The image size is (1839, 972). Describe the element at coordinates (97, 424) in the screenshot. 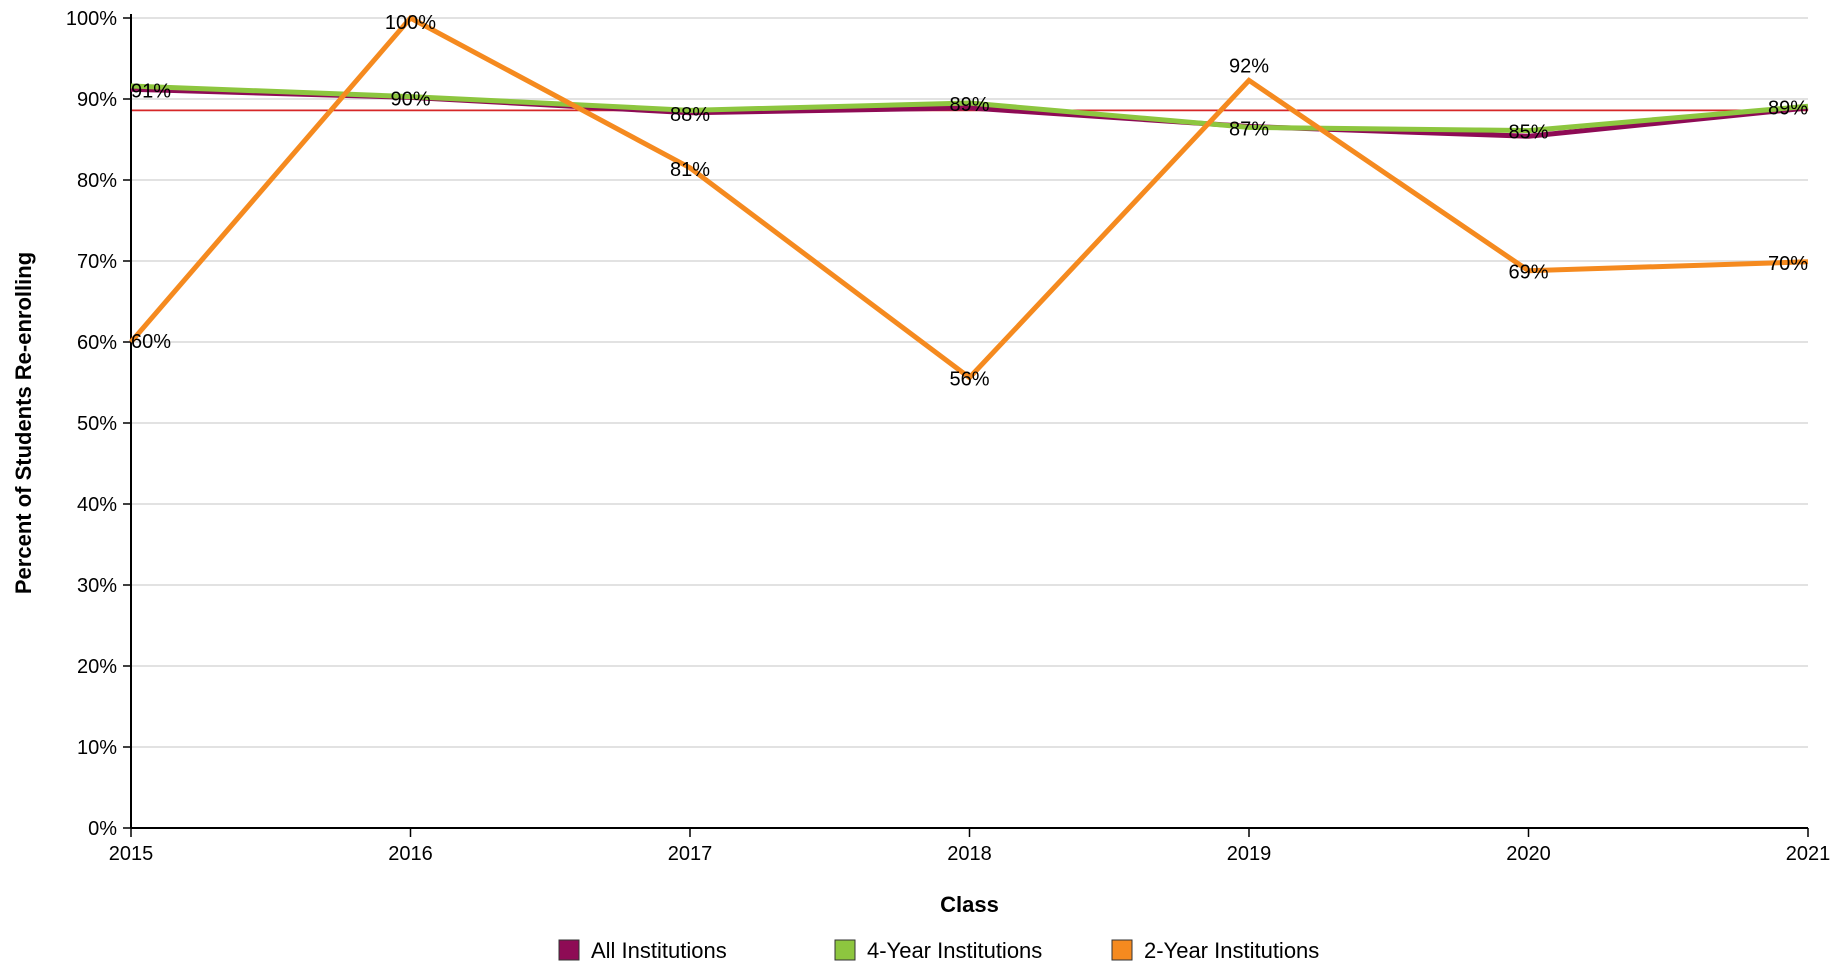

I see `y-tick-label: 50%` at that location.